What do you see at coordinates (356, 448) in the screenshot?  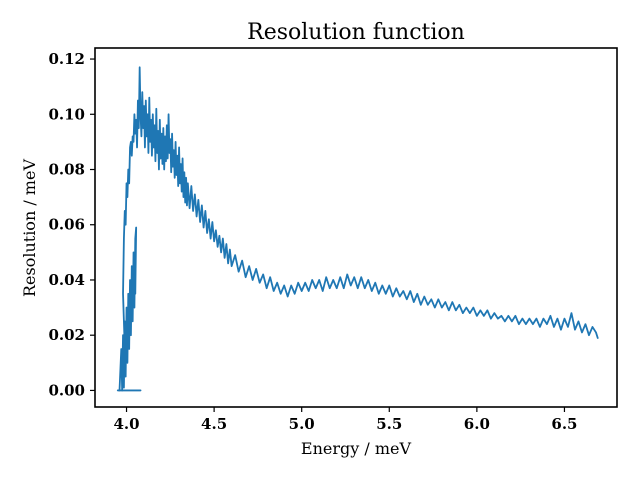 I see `x-axis-label: Energy / meV` at bounding box center [356, 448].